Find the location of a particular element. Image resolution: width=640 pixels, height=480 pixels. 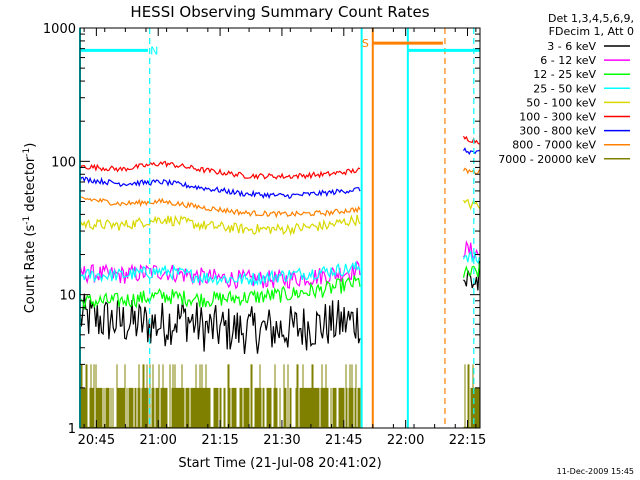

x-tick-label-1: 21:00 is located at coordinates (157, 440).